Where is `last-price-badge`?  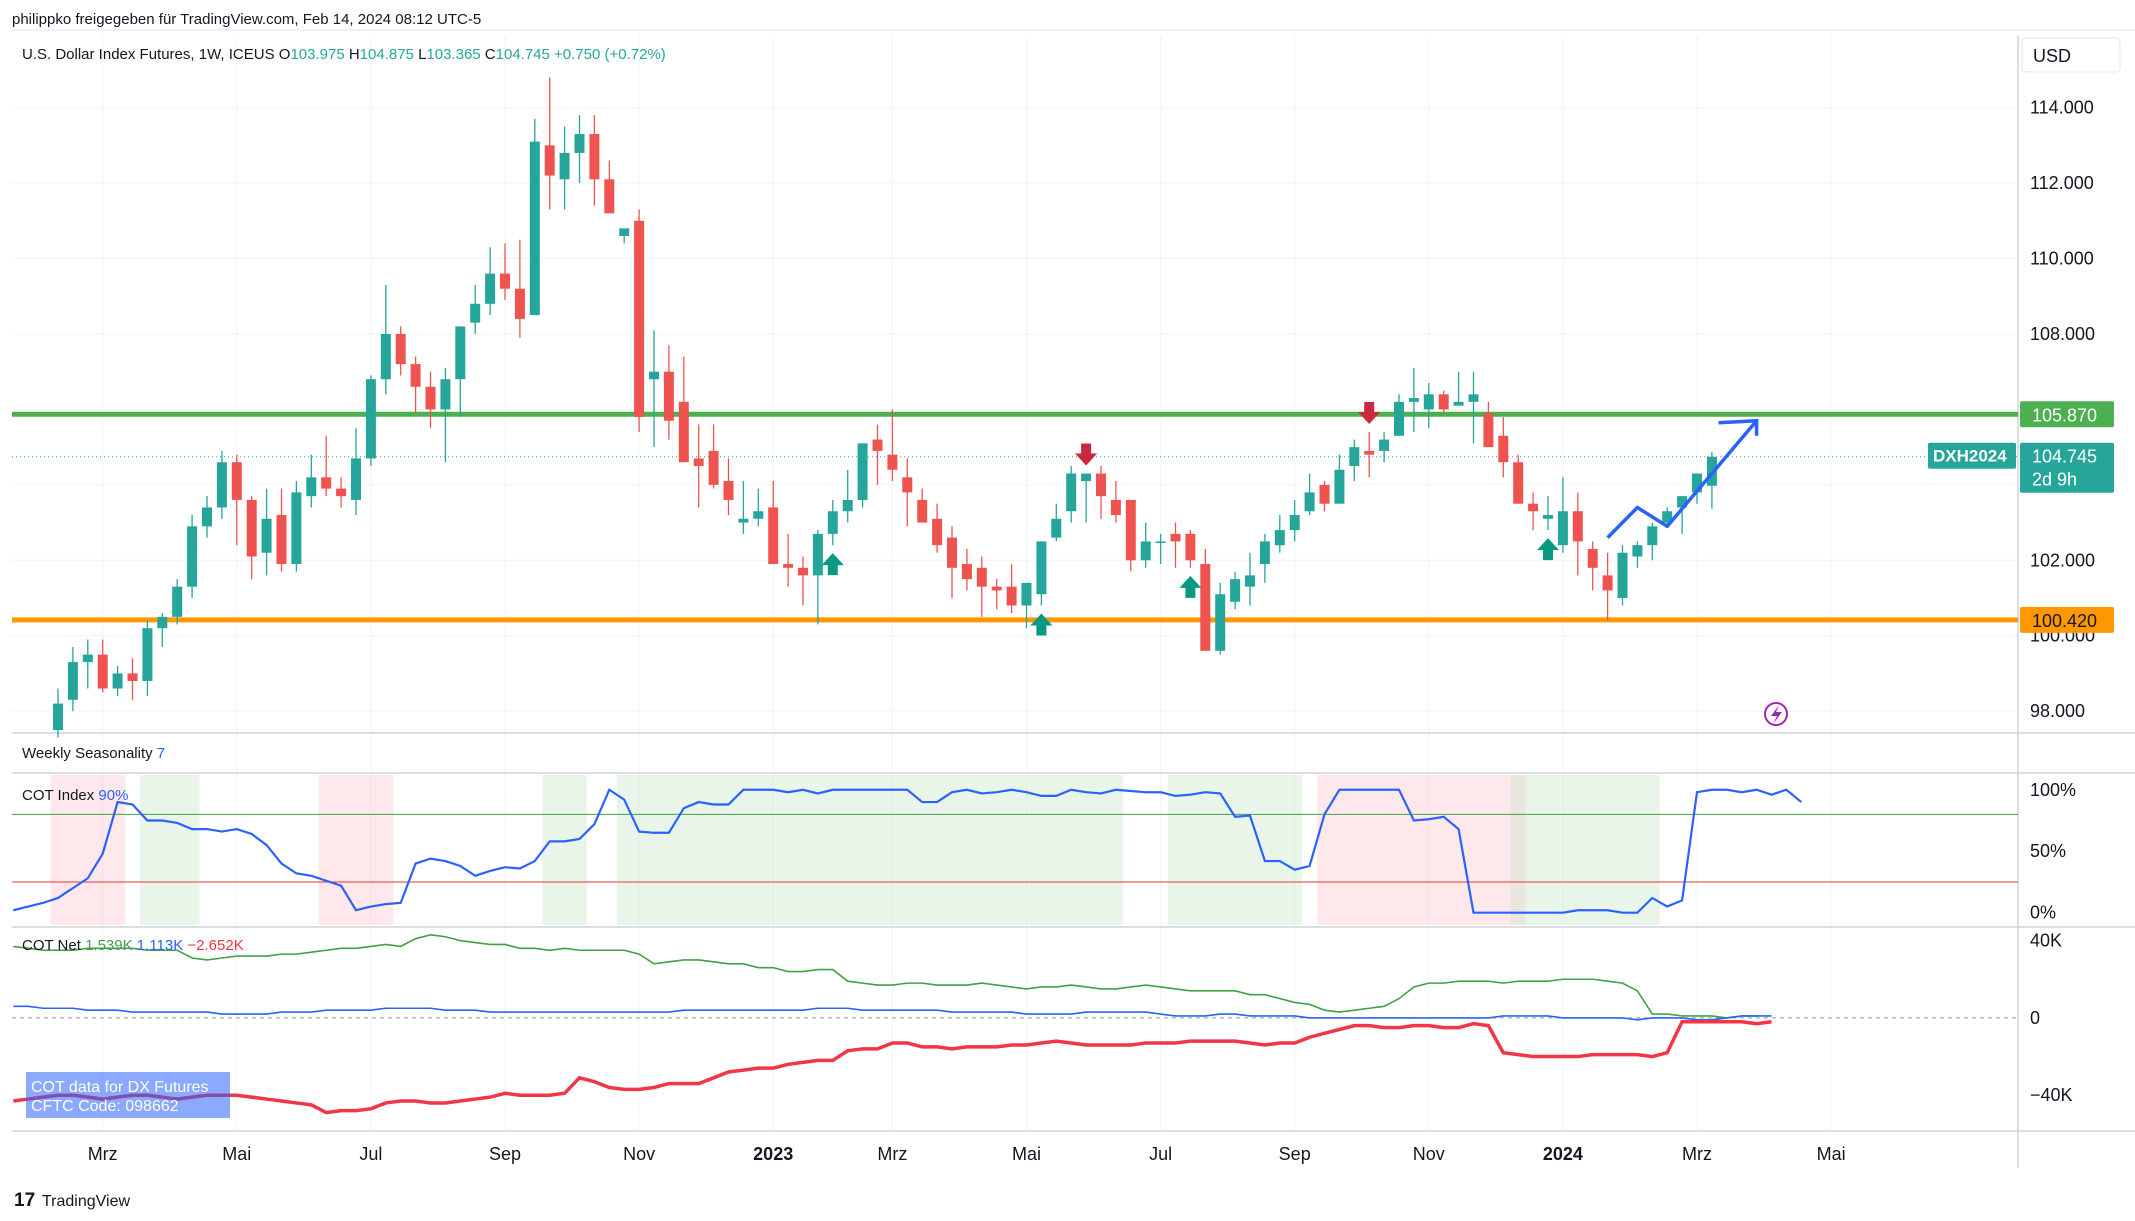
last-price-badge is located at coordinates (2067, 467).